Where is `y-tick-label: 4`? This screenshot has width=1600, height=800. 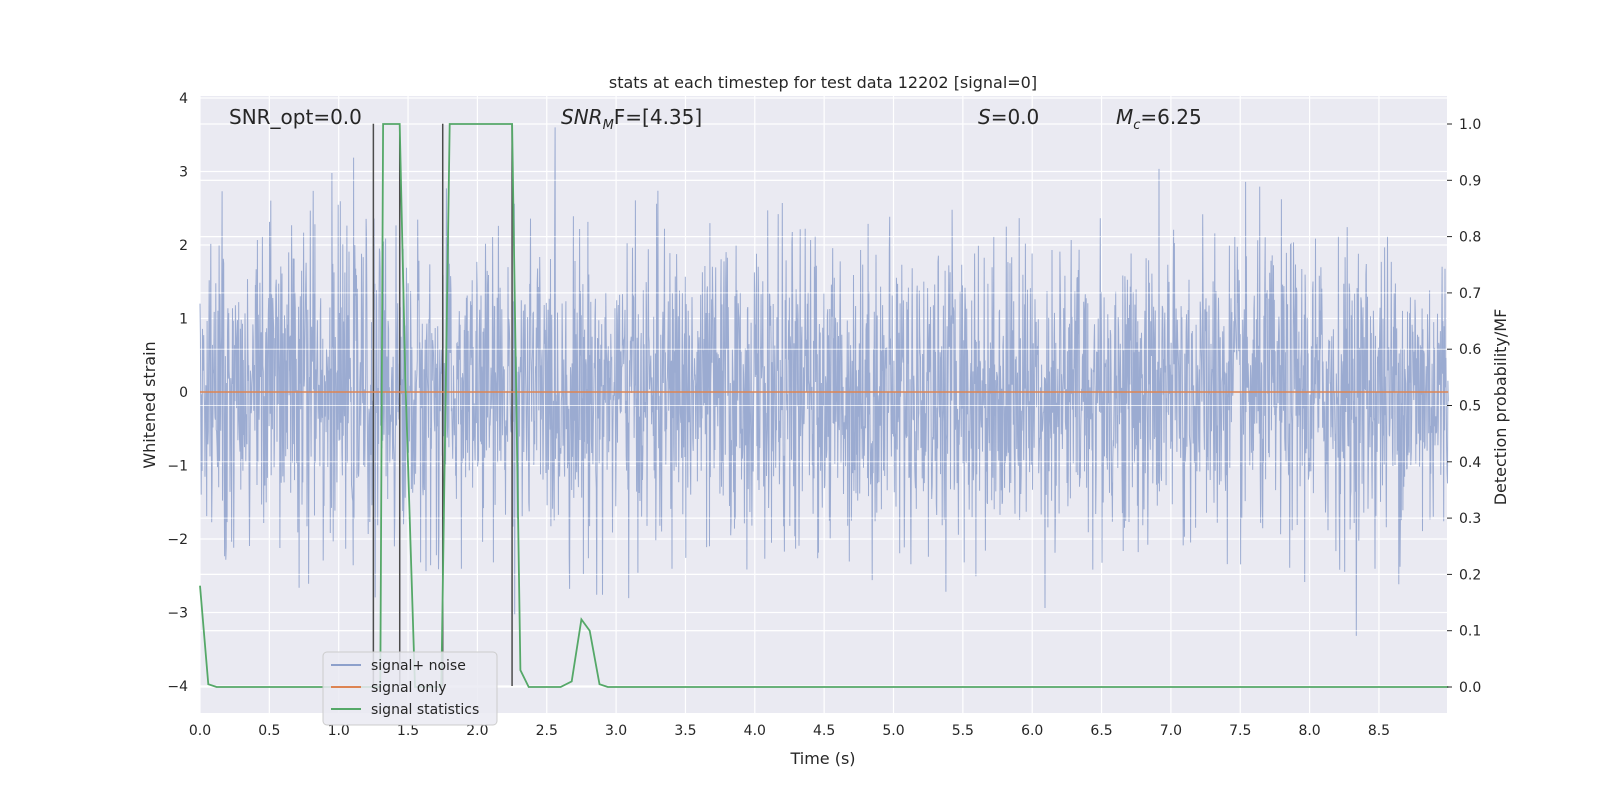
y-tick-label: 4 is located at coordinates (183, 99).